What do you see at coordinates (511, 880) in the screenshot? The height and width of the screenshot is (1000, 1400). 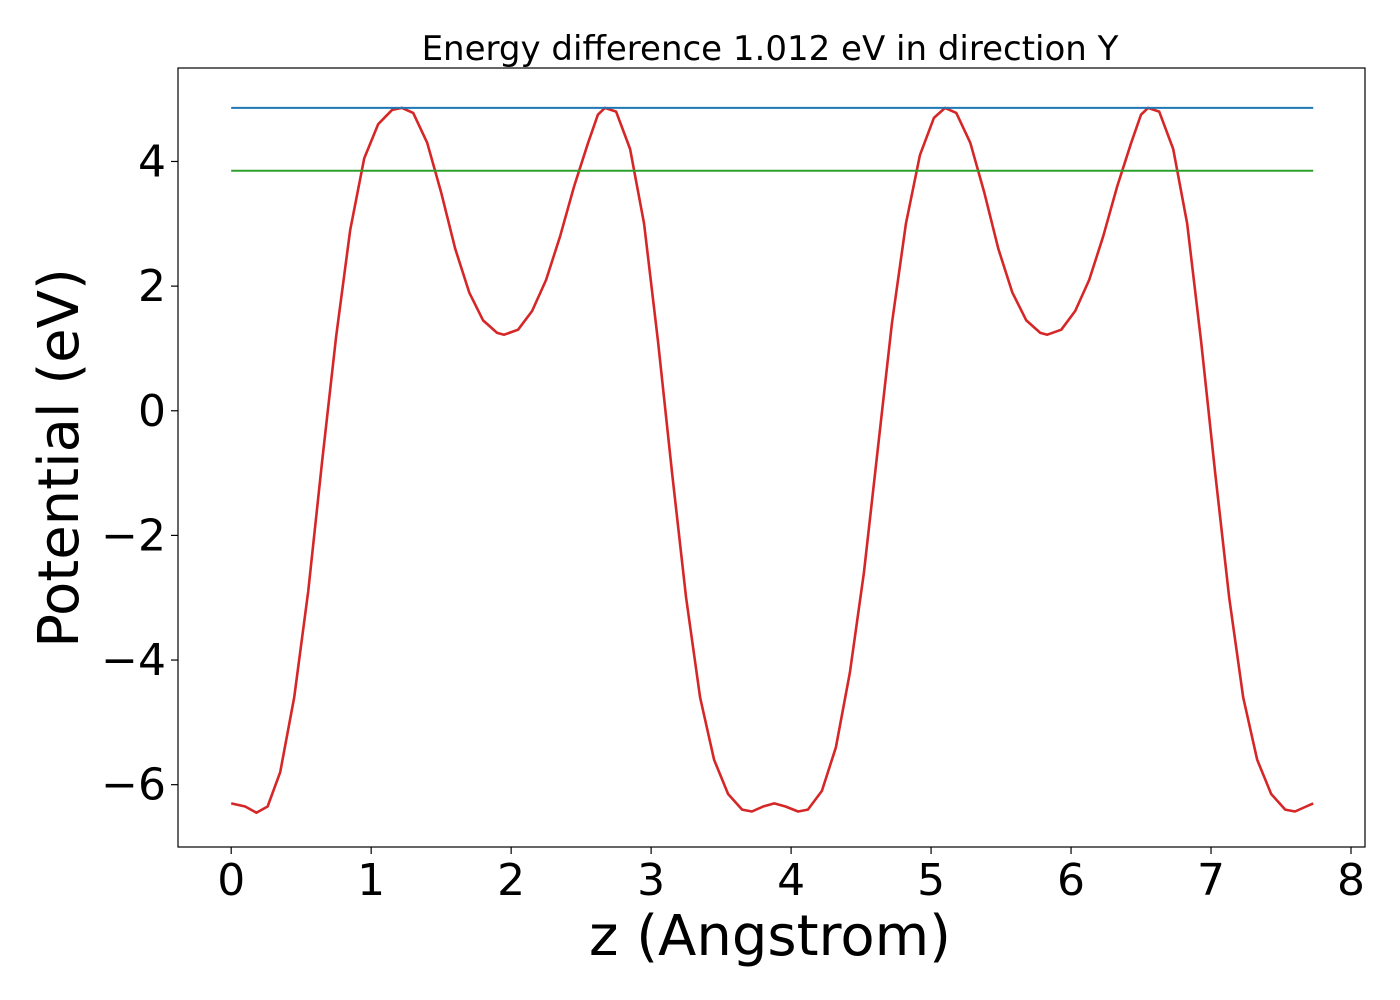 I see `x-tick-label: 2` at bounding box center [511, 880].